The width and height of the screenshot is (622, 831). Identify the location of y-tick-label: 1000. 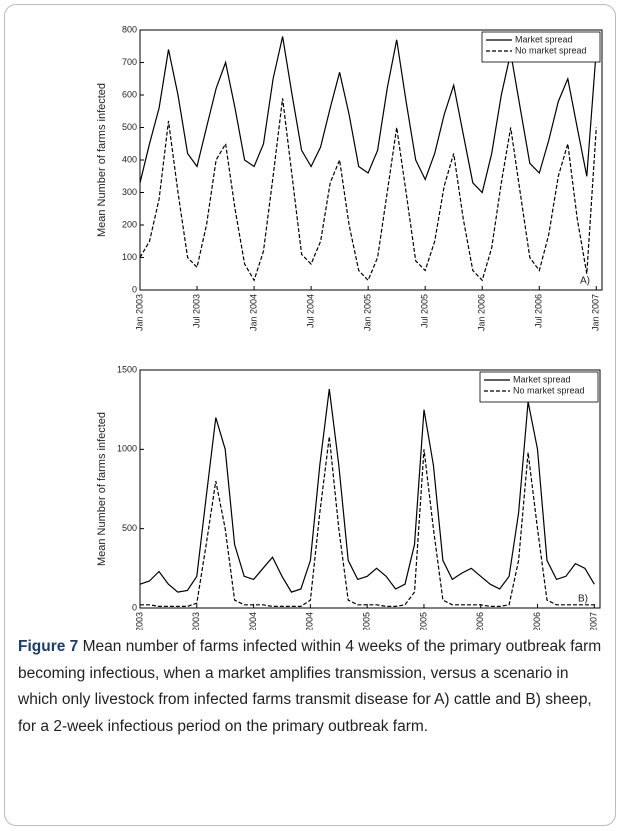
(127, 449).